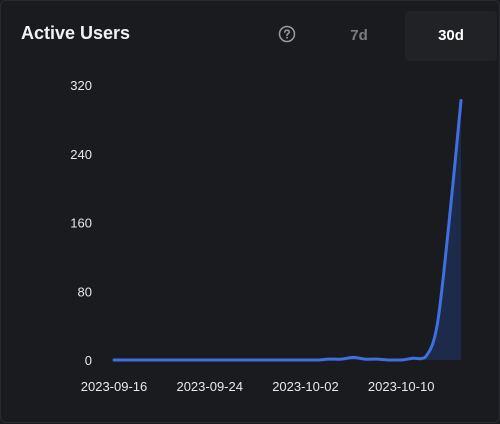 The height and width of the screenshot is (424, 500). Describe the element at coordinates (76, 33) in the screenshot. I see `card-title: Active Users` at that location.